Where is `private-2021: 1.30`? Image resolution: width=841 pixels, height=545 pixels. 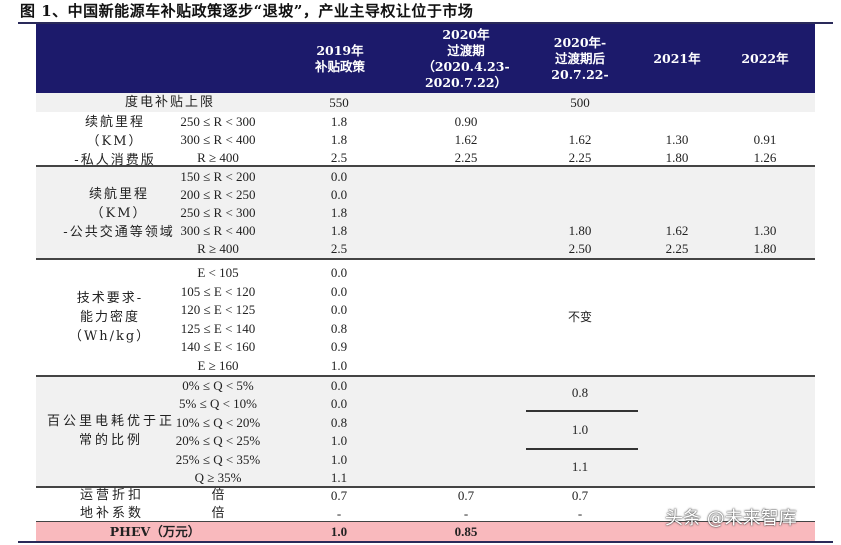 private-2021: 1.30 is located at coordinates (677, 139).